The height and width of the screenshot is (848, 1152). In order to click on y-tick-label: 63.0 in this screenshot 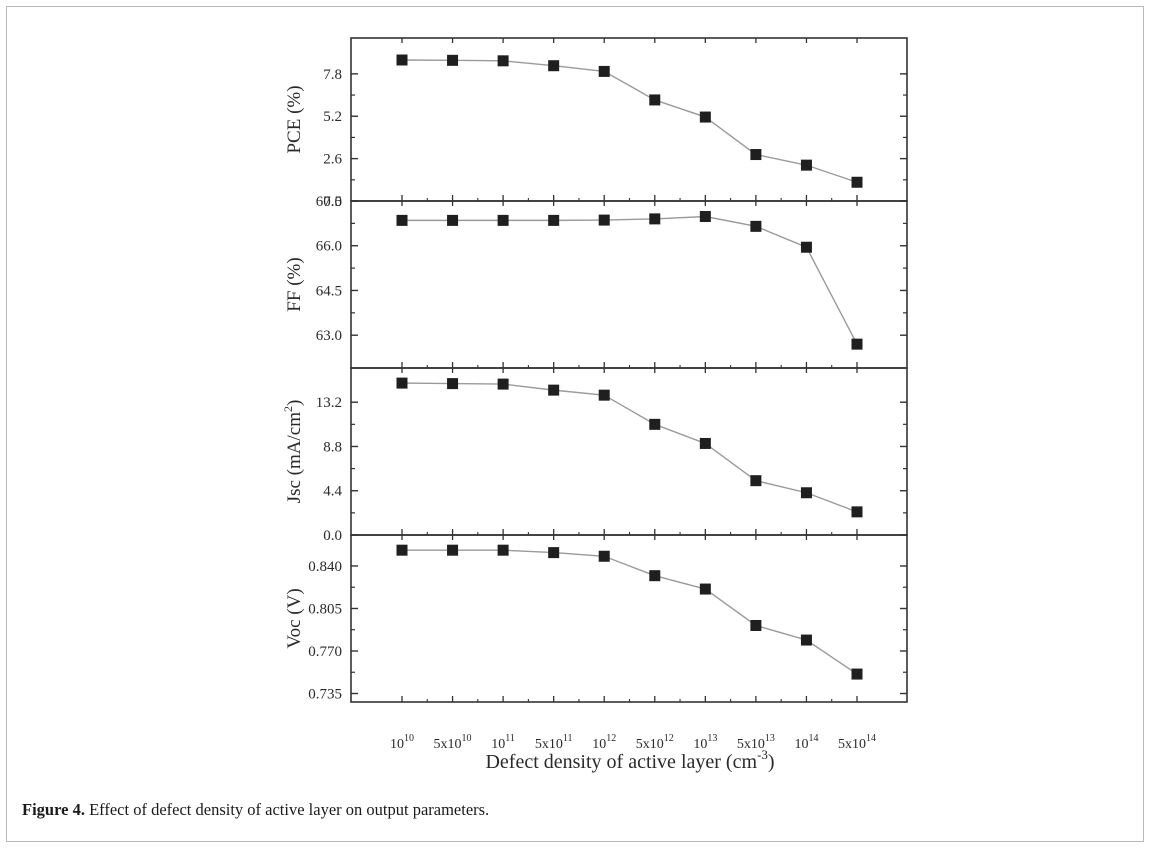, I will do `click(329, 336)`.